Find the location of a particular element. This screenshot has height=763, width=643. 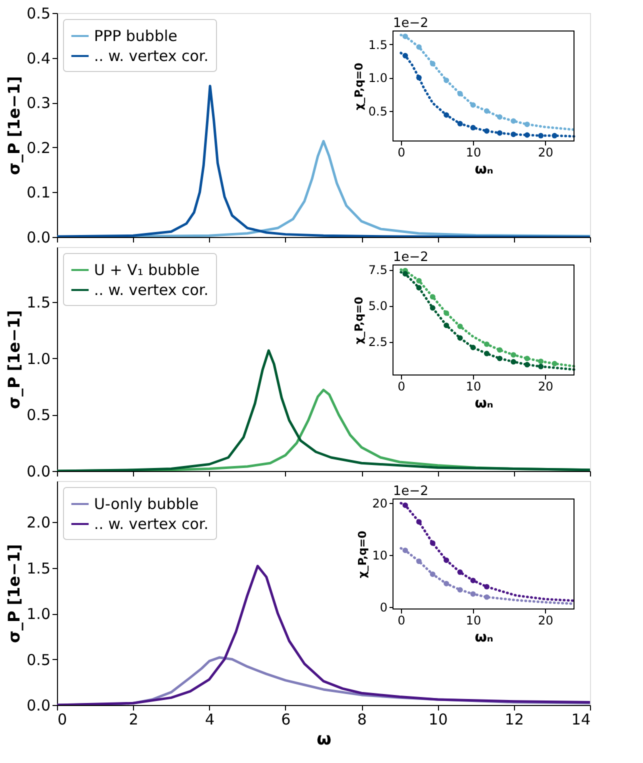

x-tick-label: 6 is located at coordinates (286, 719).